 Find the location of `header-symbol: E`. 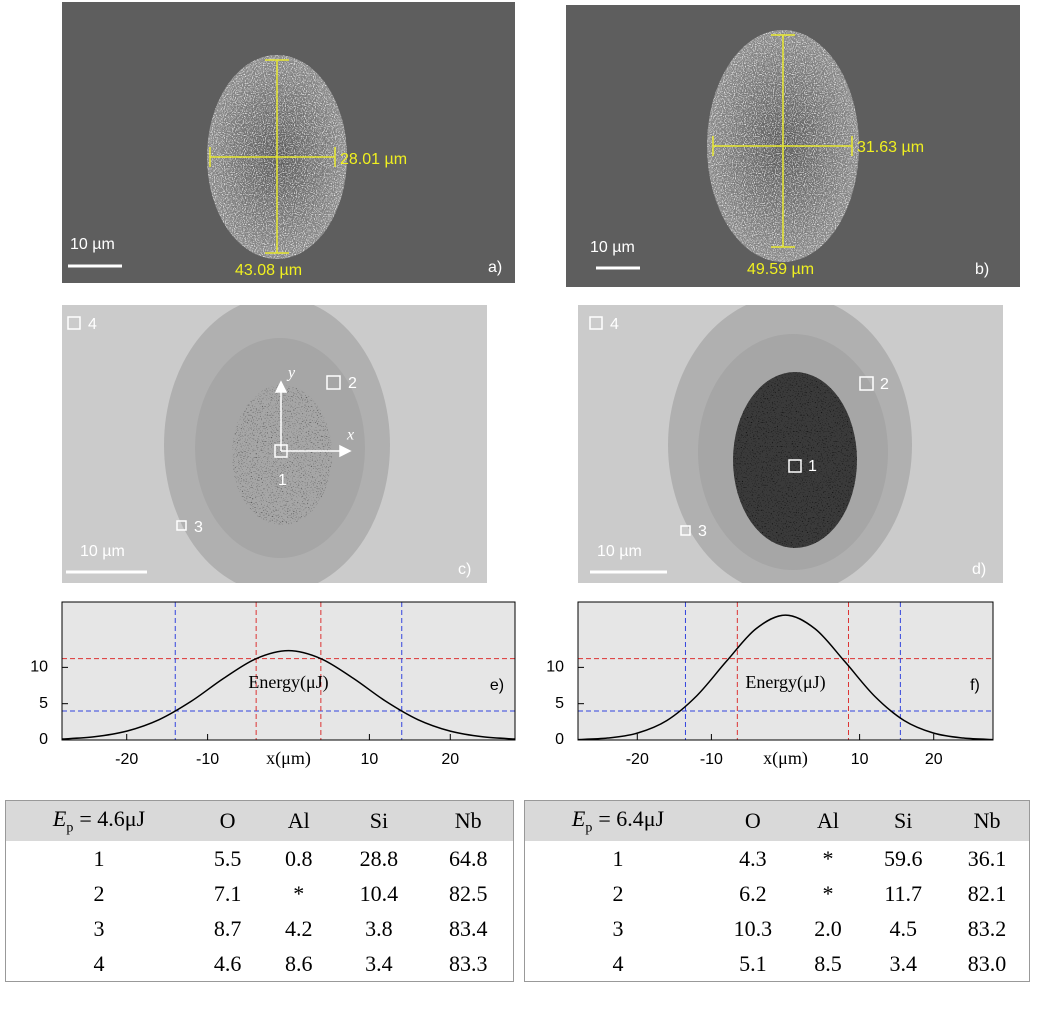

header-symbol: E is located at coordinates (59, 818).